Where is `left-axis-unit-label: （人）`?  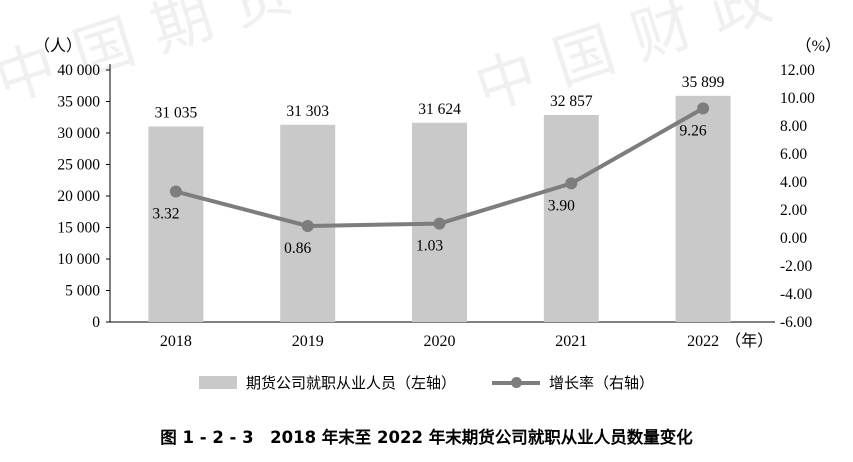
left-axis-unit-label: （人） is located at coordinates (58, 46).